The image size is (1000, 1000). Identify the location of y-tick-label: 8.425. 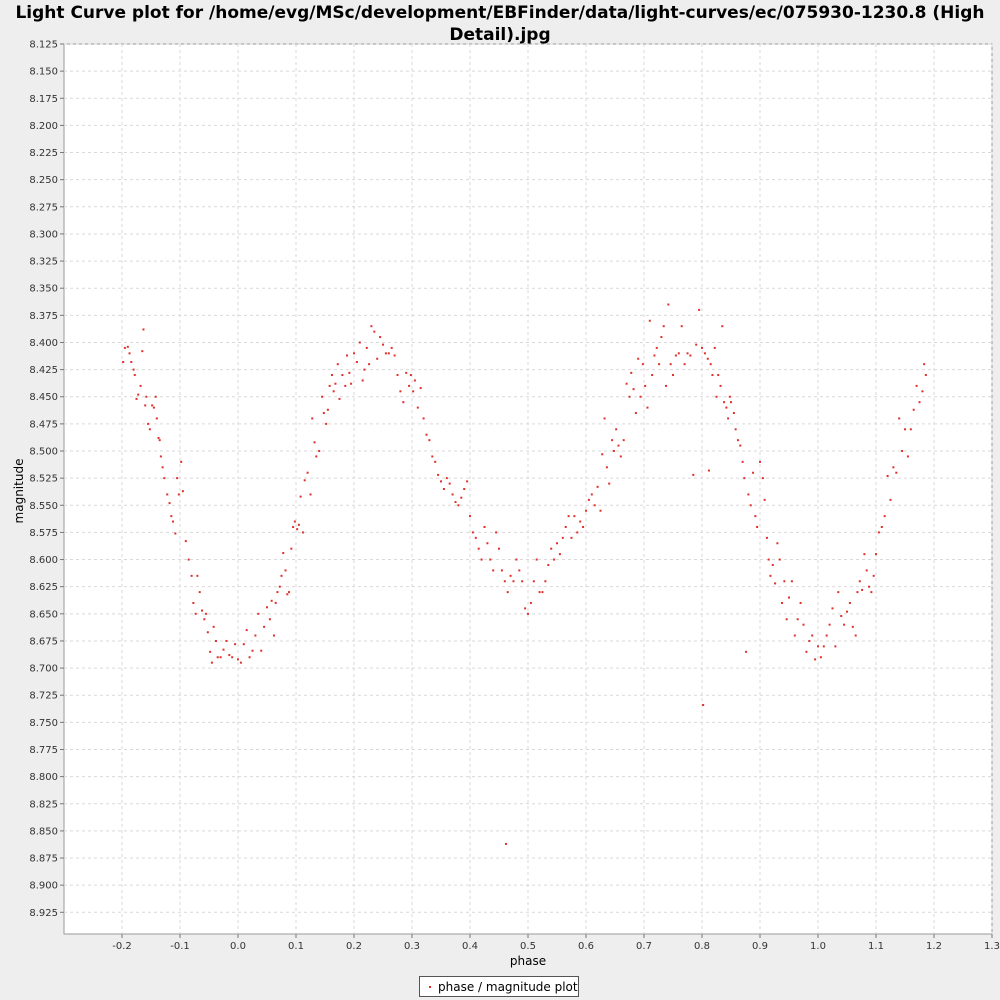
(43, 370).